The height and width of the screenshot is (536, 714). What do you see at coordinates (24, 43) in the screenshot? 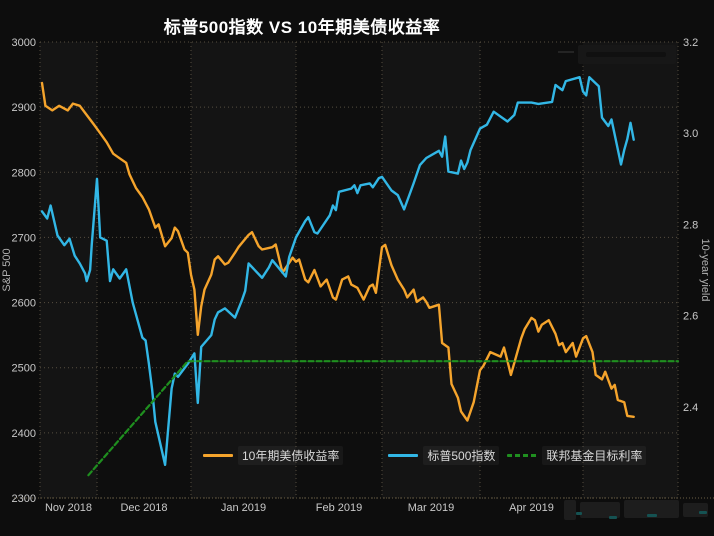
I see `y-axis-tick-left: 3000` at bounding box center [24, 43].